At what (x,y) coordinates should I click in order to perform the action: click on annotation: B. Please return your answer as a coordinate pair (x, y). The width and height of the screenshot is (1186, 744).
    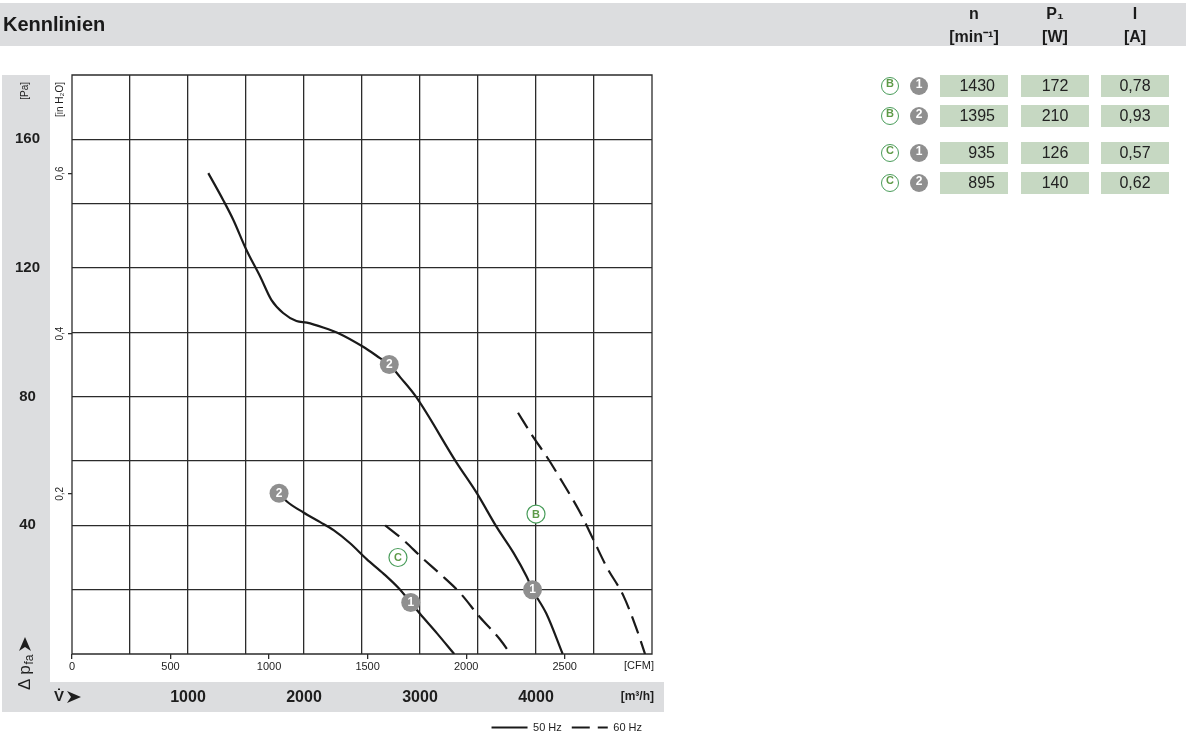
    Looking at the image, I should click on (536, 513).